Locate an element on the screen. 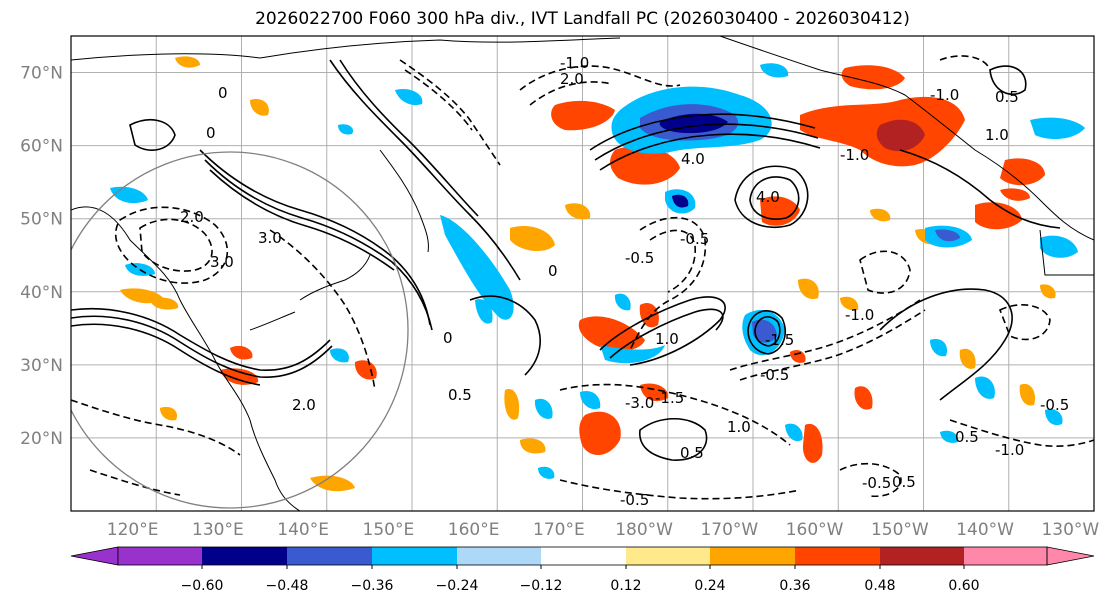 The image size is (1105, 604). colorbar-tick-label: −0.60 is located at coordinates (202, 586).